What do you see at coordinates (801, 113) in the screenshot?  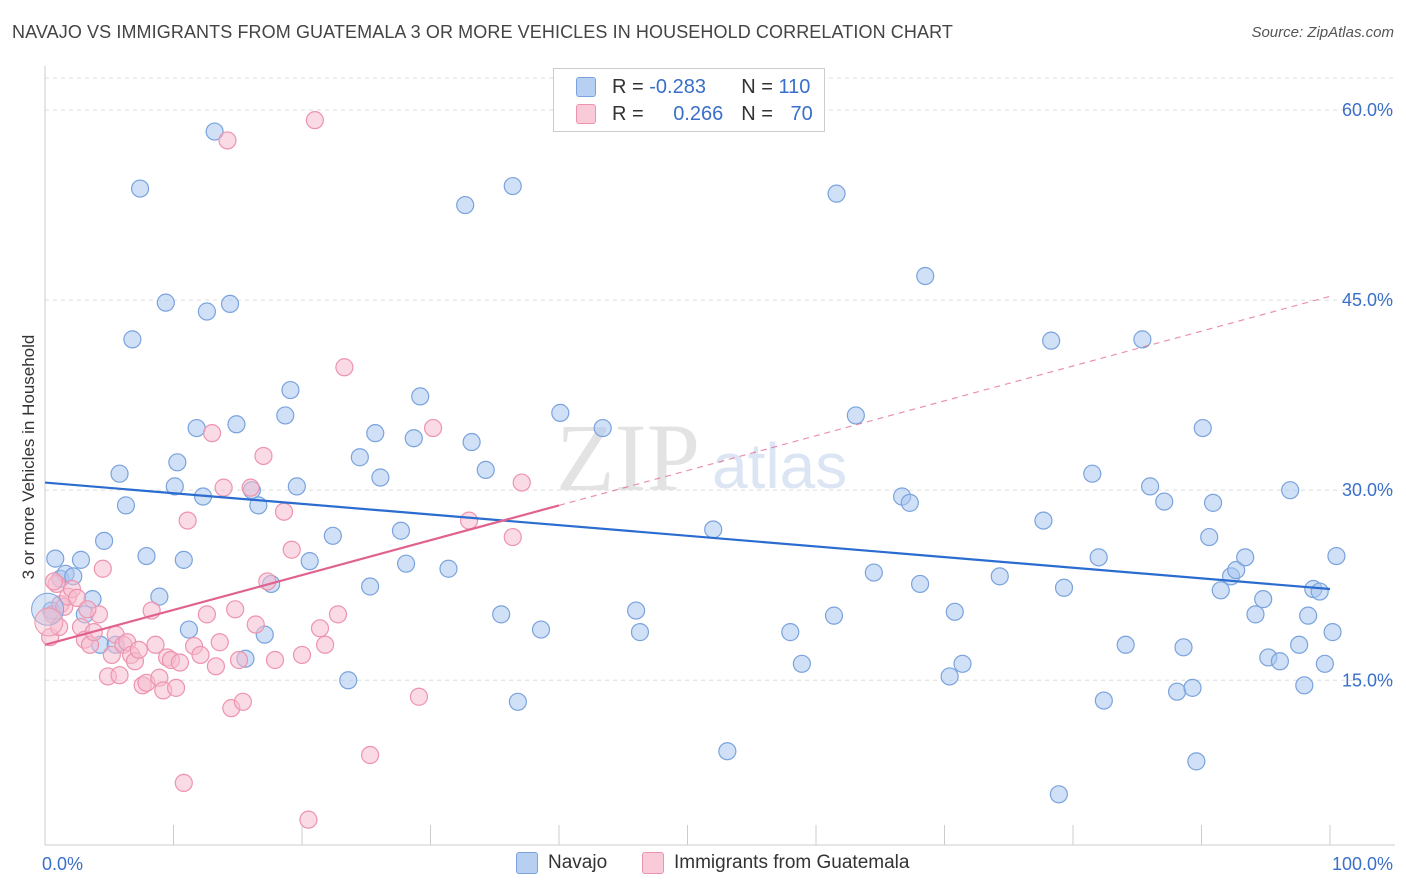 I see `guatemala-n-value: 70` at bounding box center [801, 113].